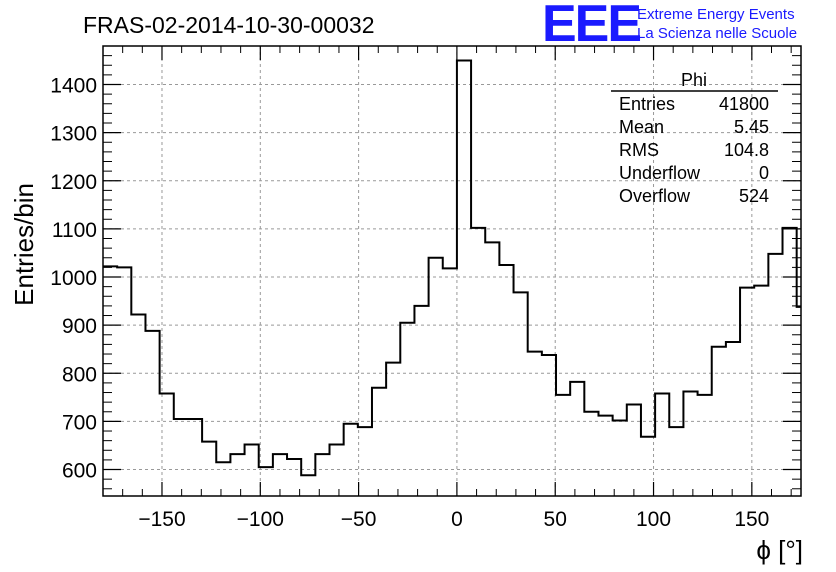 This screenshot has height=572, width=836. What do you see at coordinates (655, 196) in the screenshot?
I see `stats-label: Overflow` at bounding box center [655, 196].